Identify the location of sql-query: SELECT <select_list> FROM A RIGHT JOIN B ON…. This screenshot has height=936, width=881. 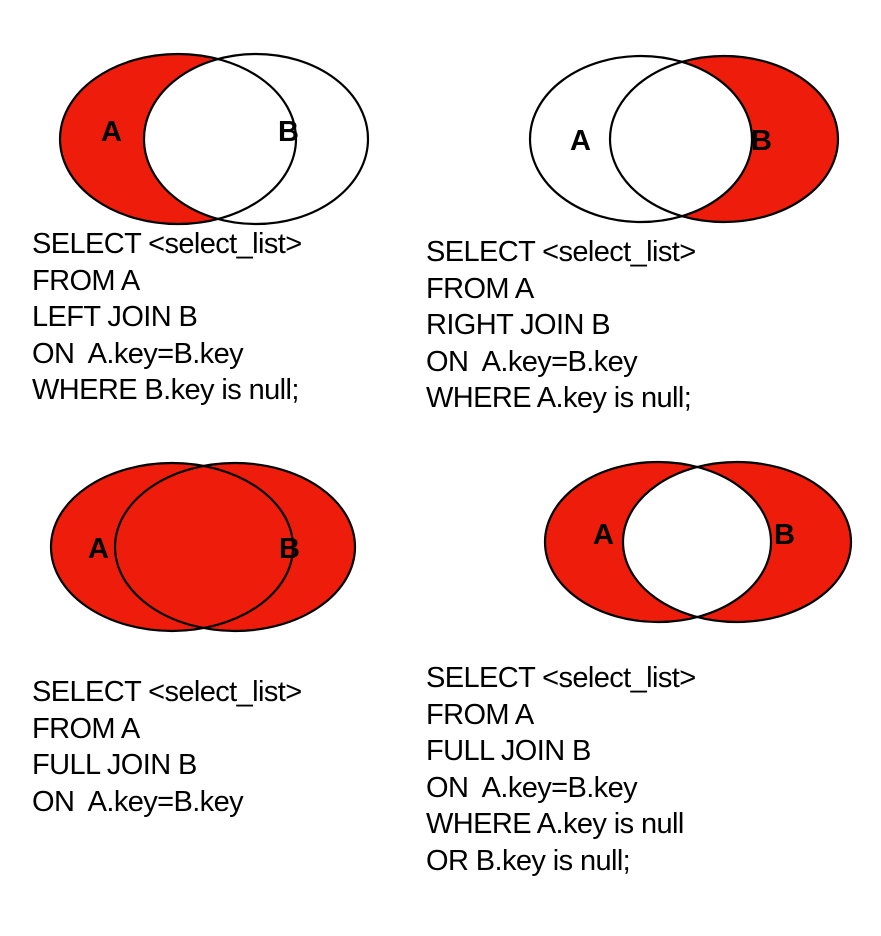
(561, 325).